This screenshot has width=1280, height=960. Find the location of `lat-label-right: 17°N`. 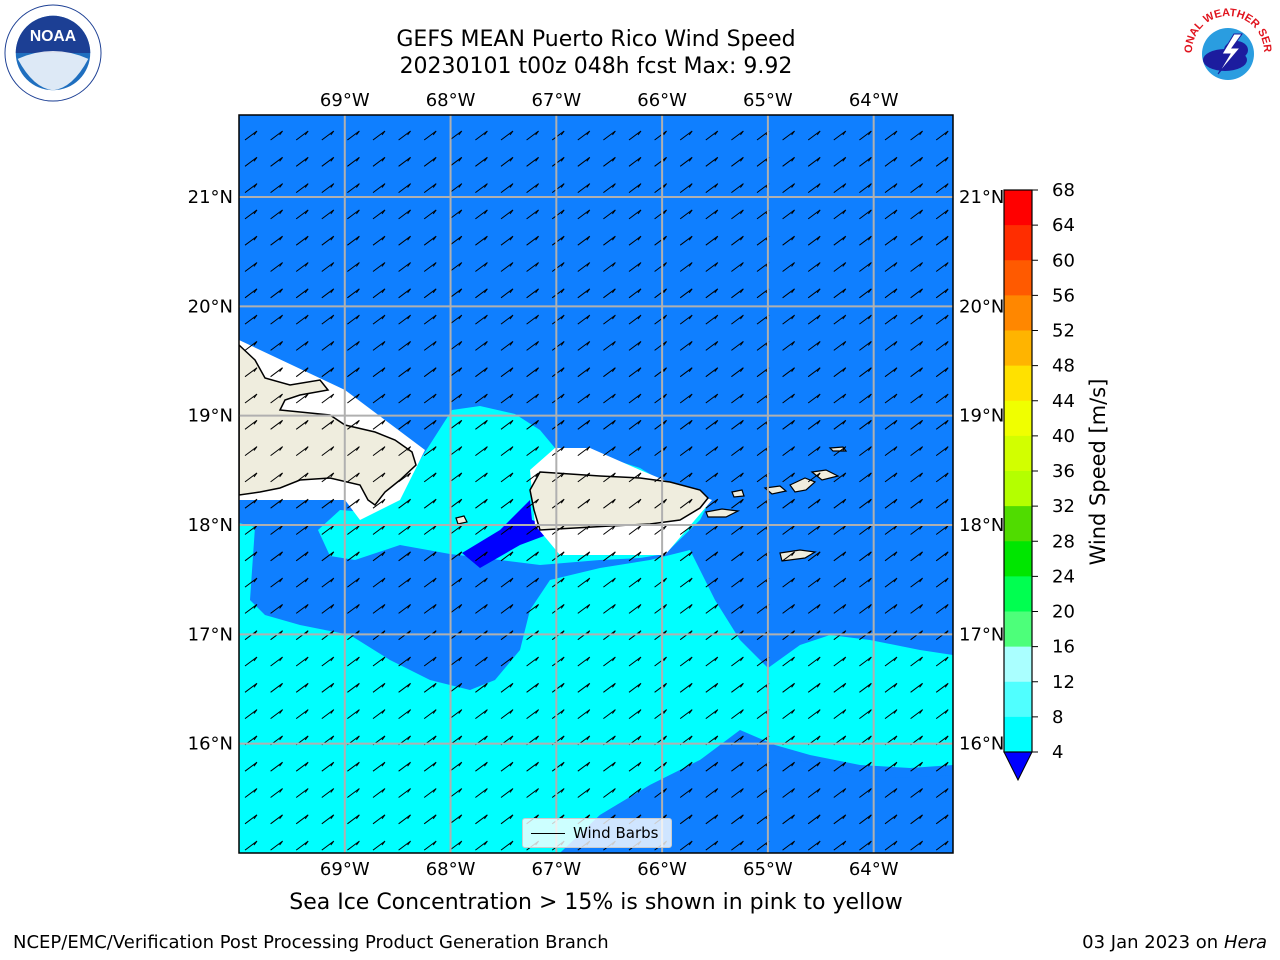

lat-label-right: 17°N is located at coordinates (981, 634).